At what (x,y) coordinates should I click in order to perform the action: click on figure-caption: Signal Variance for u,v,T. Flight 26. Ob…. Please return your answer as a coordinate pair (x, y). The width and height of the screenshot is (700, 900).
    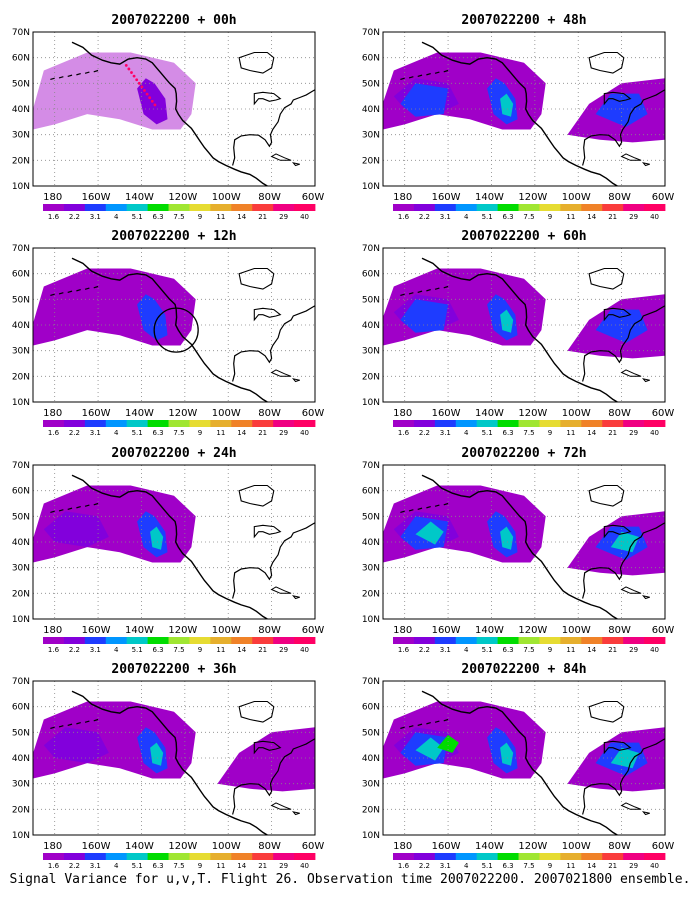
    Looking at the image, I should click on (350, 879).